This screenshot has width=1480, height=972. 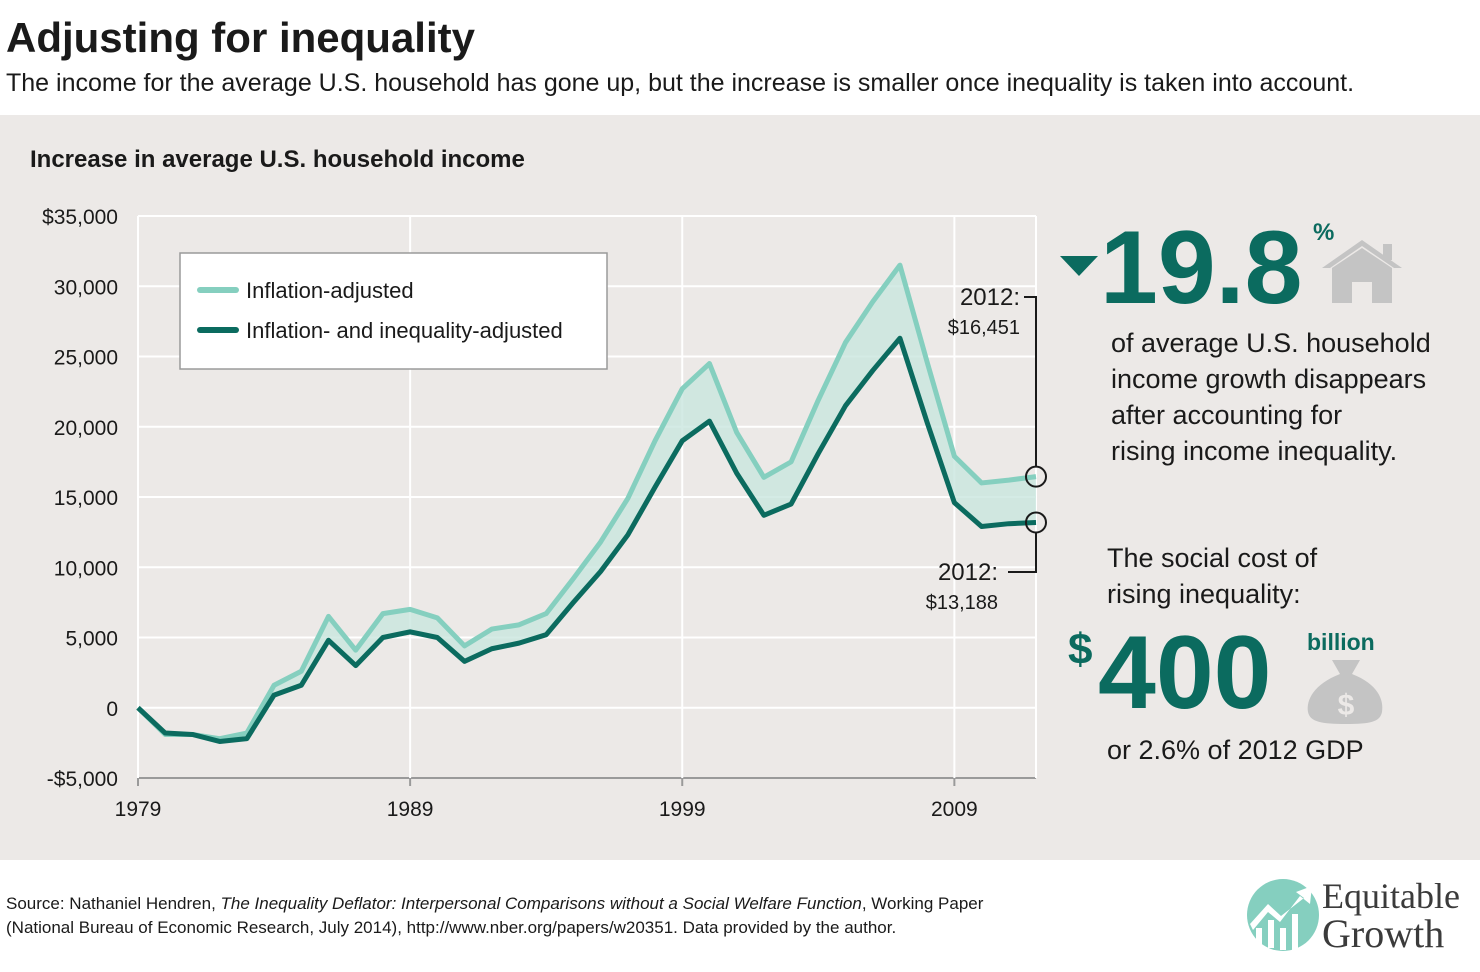 What do you see at coordinates (984, 328) in the screenshot?
I see `annotation-amount: $16,451` at bounding box center [984, 328].